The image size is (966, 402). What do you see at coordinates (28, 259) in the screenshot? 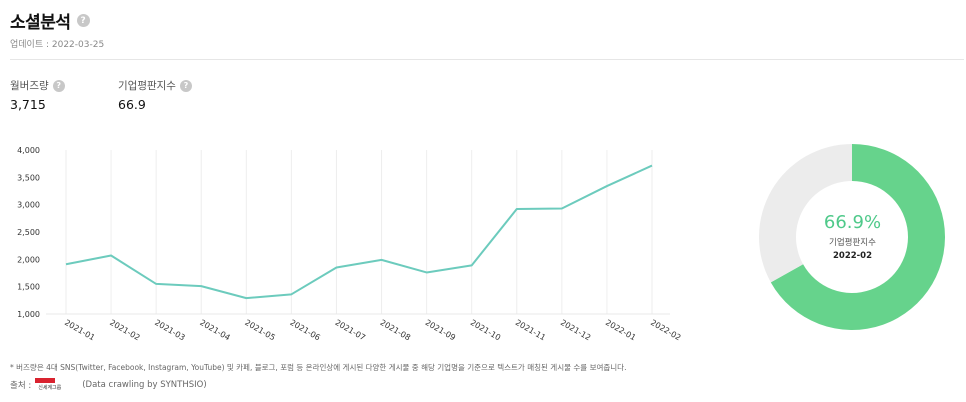
I see `y-tick-label: 2,000` at bounding box center [28, 259].